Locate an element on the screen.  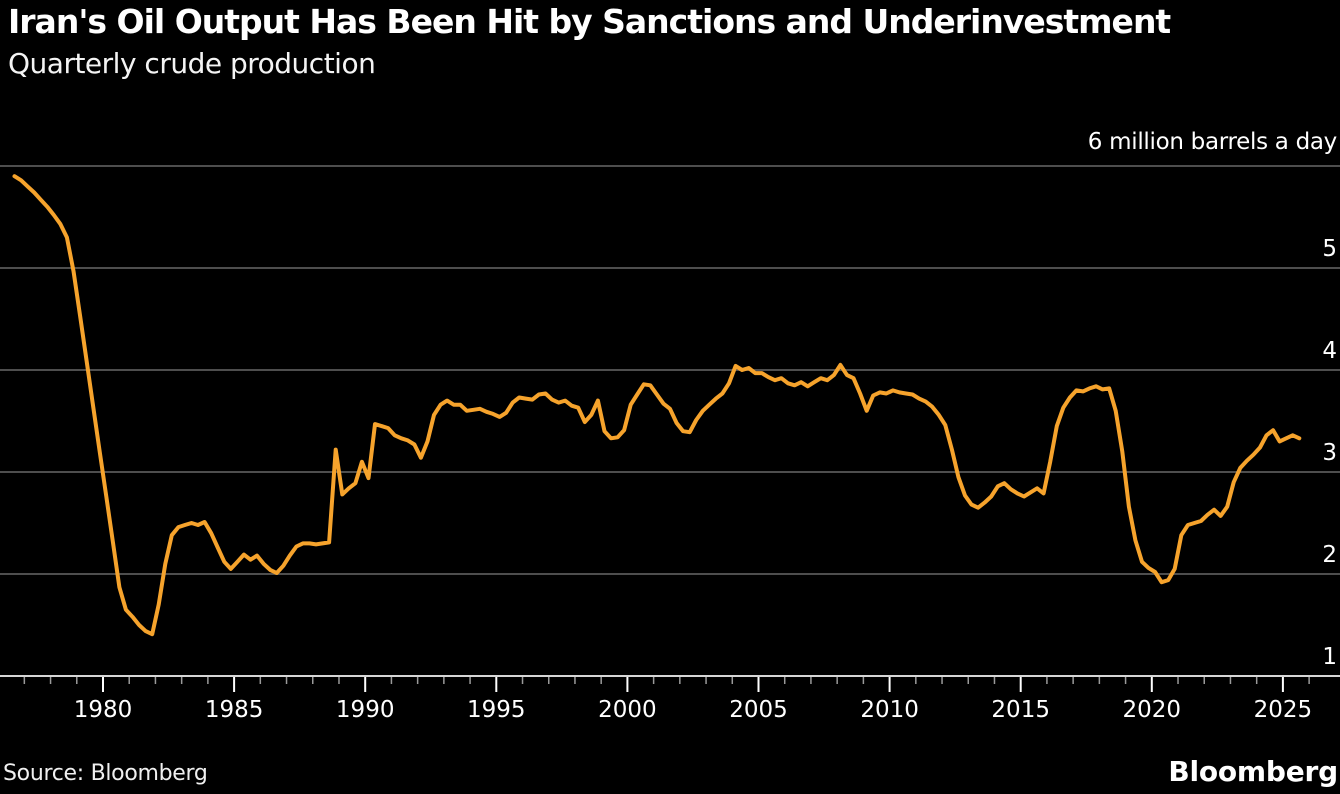
x-axis-label-1990: 1990 is located at coordinates (365, 710).